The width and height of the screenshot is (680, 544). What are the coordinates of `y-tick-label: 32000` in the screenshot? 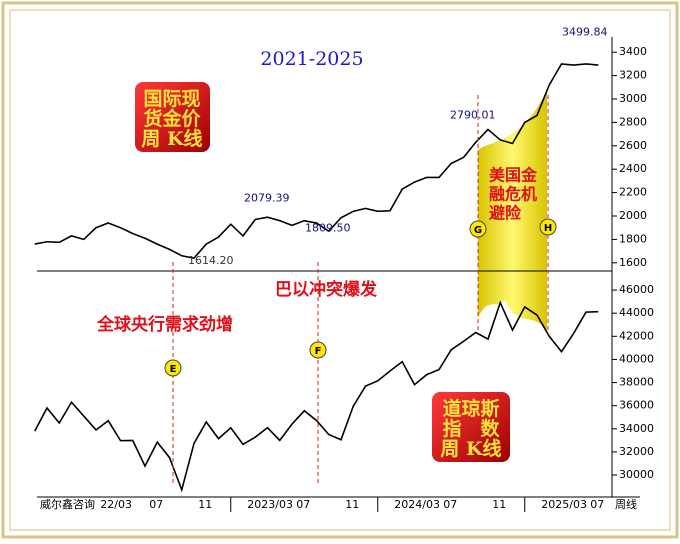 It's located at (636, 451).